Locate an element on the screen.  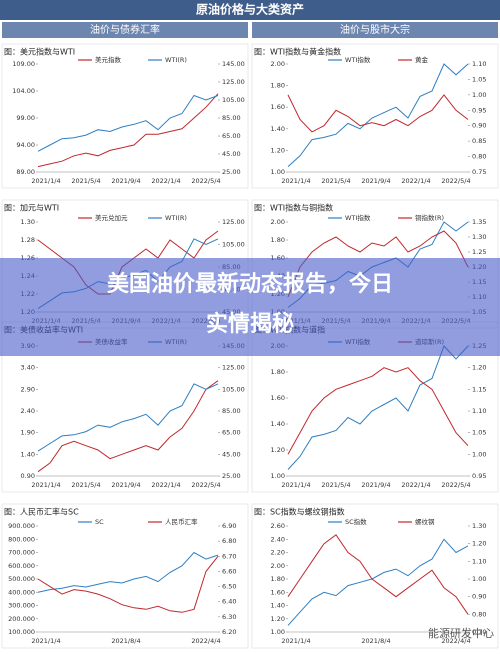
y2-tick-label: 1.15 is located at coordinates (479, 389).